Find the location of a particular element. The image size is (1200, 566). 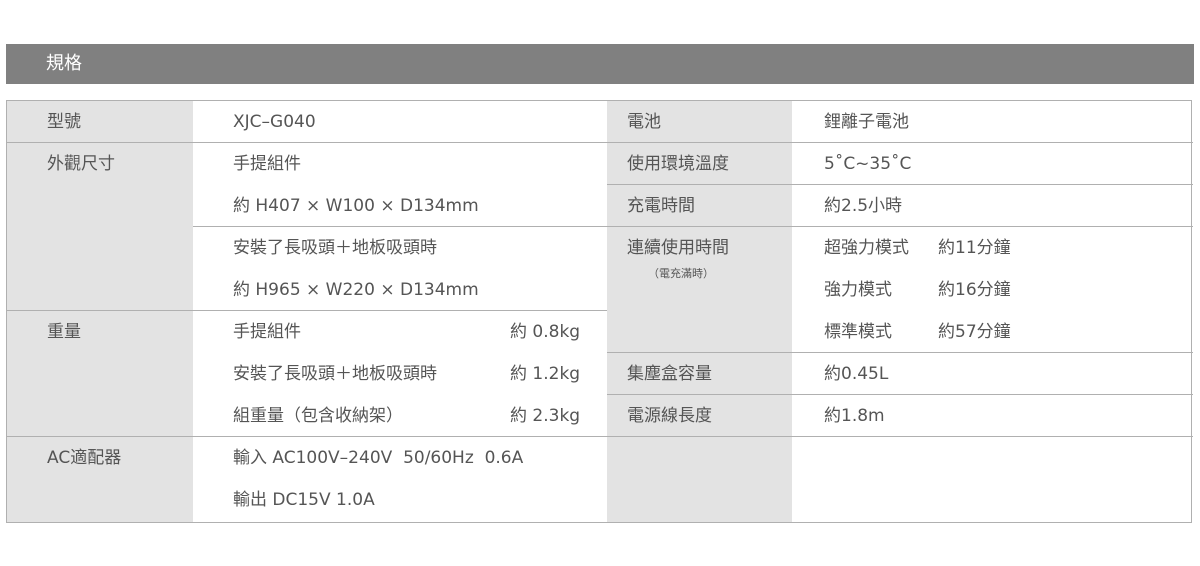

battery-value: 鋰離子電池 is located at coordinates (866, 122).